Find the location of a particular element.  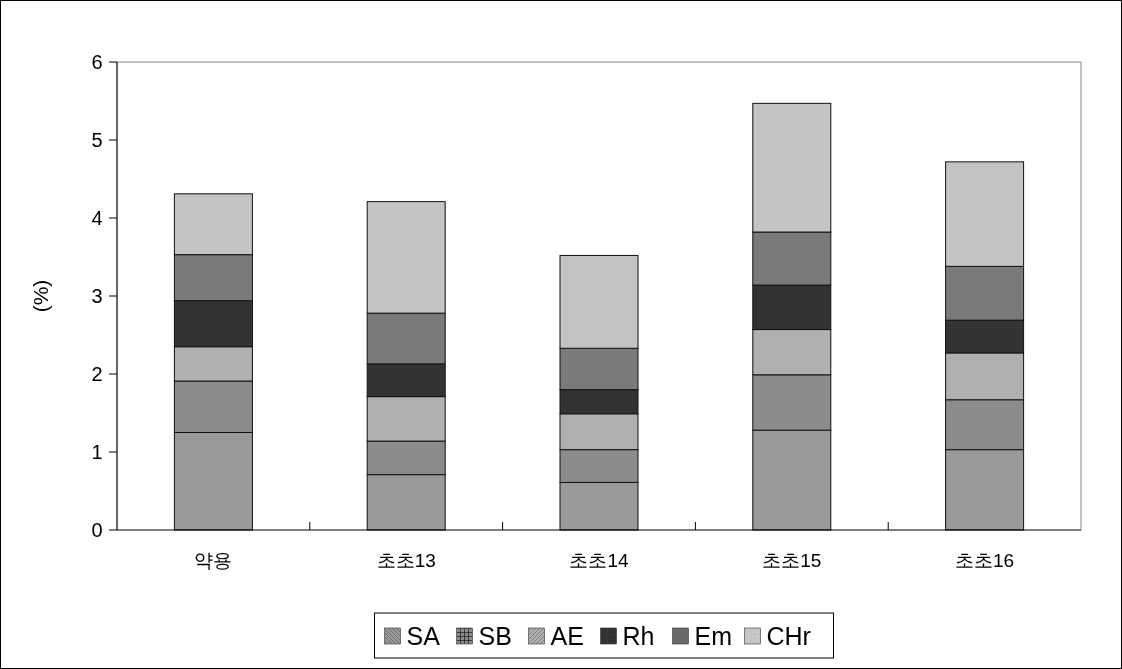

legend-label: SA is located at coordinates (423, 636).